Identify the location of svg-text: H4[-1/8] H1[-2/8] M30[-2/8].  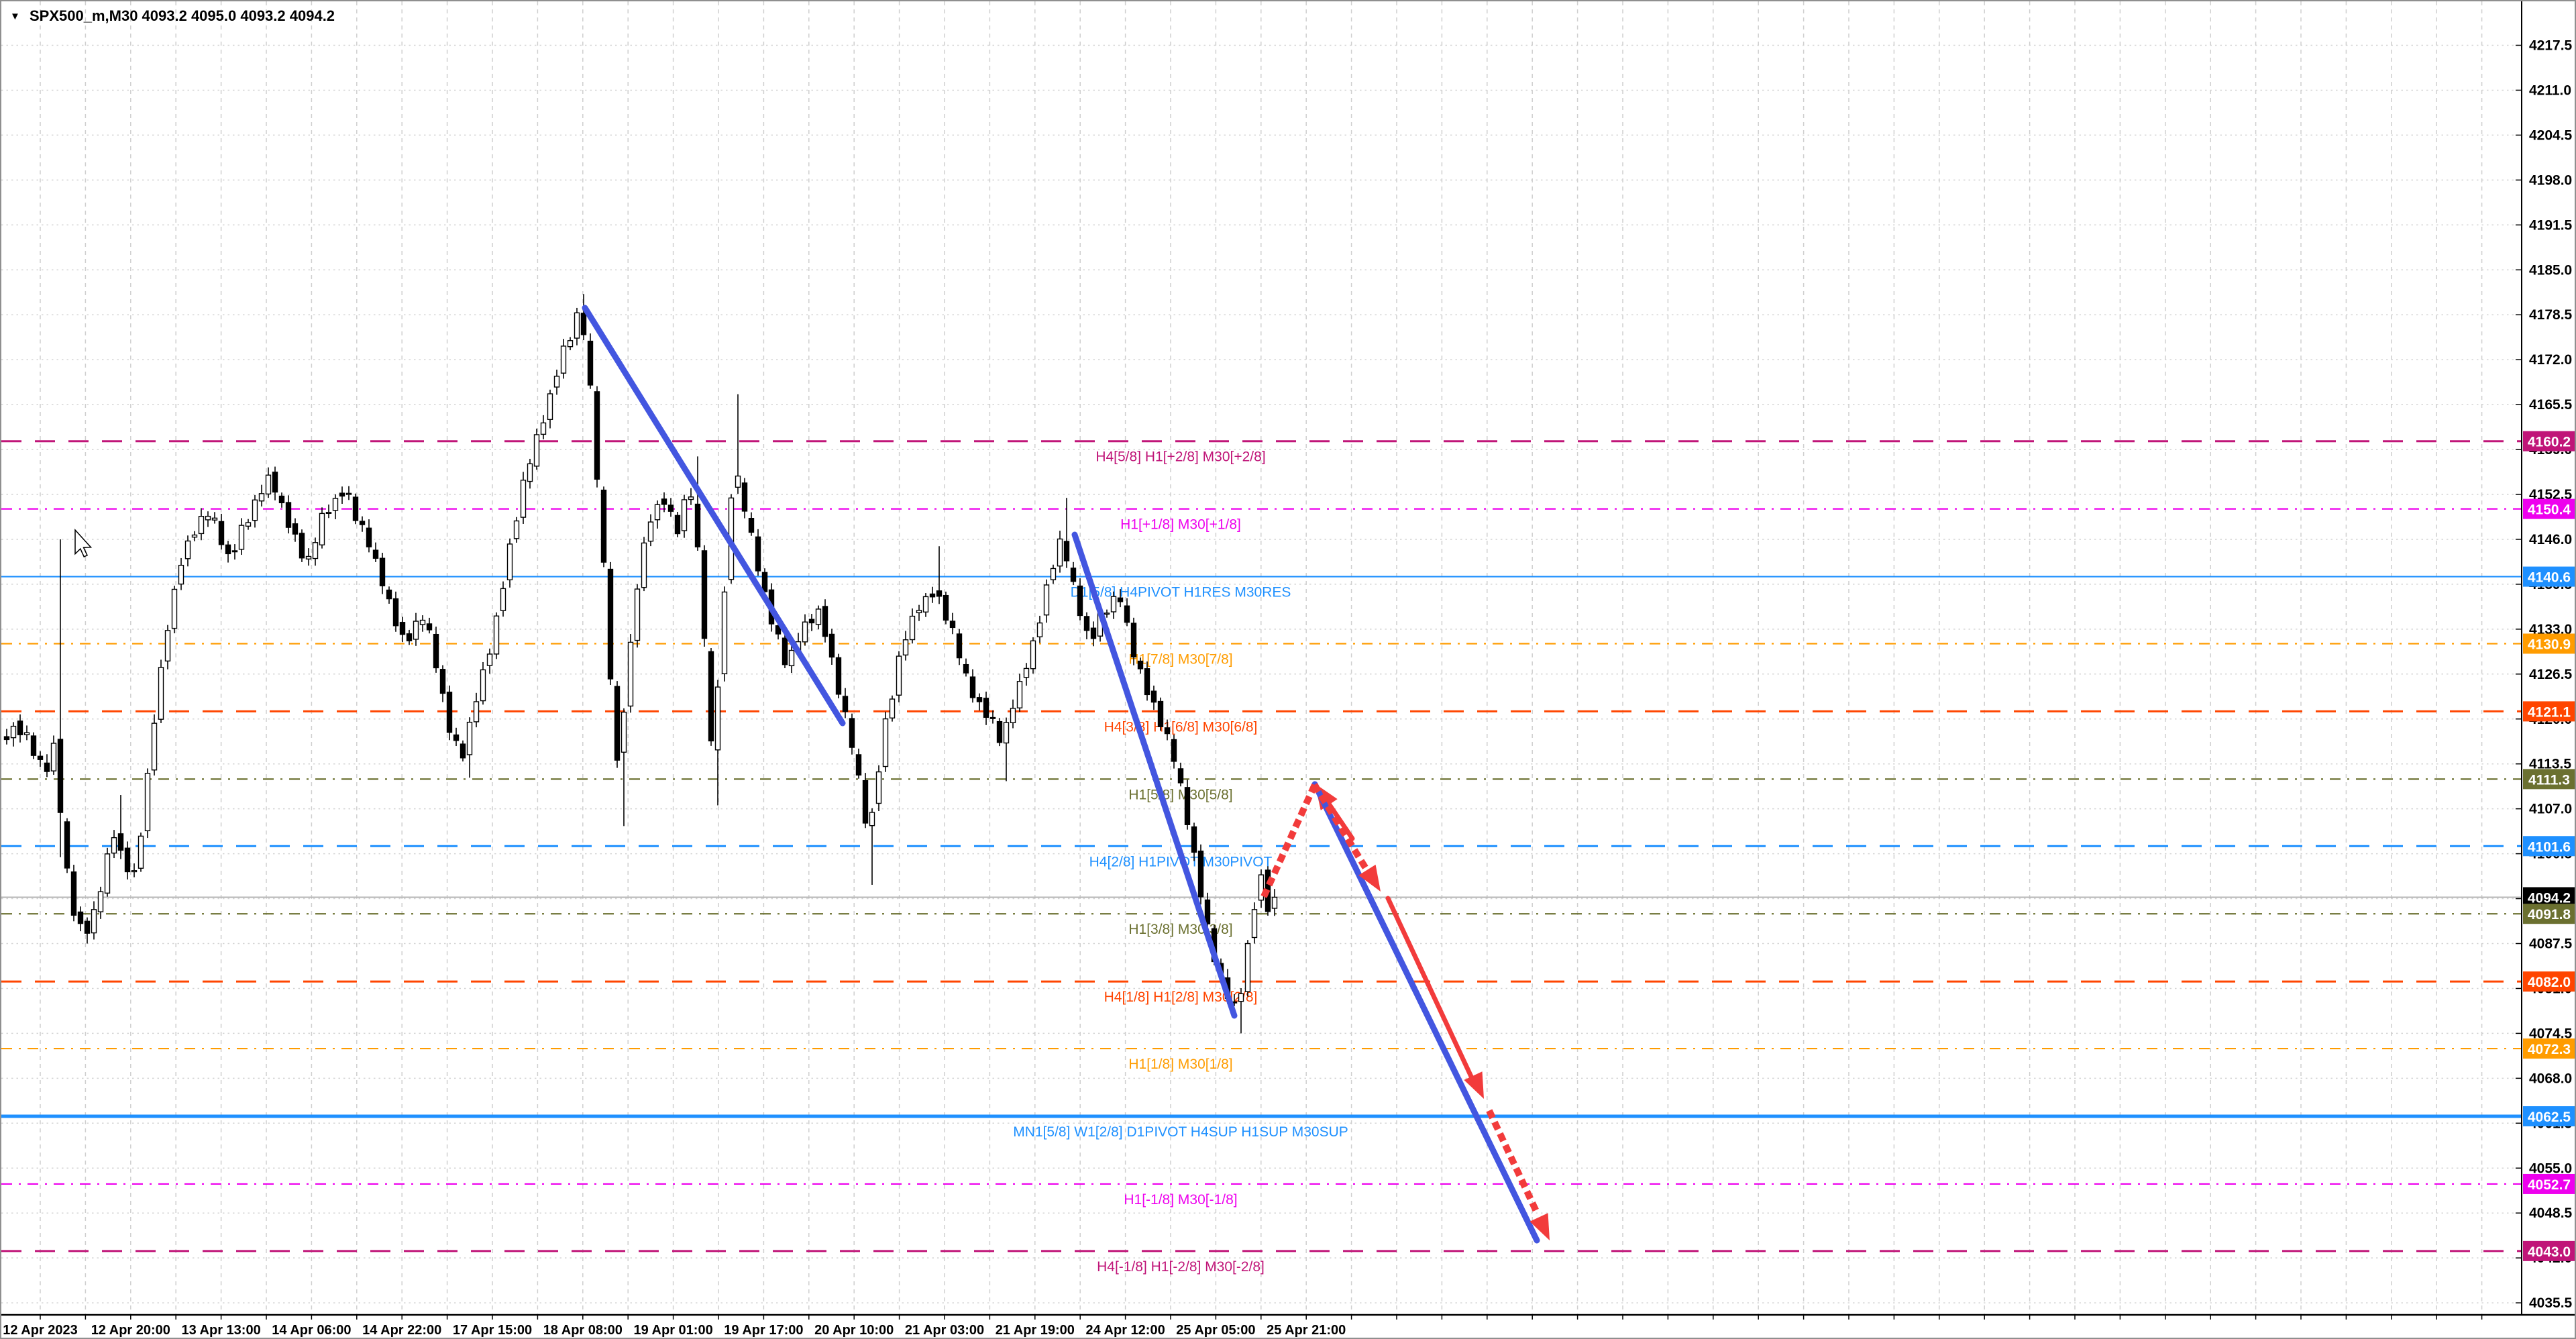
(1181, 1267).